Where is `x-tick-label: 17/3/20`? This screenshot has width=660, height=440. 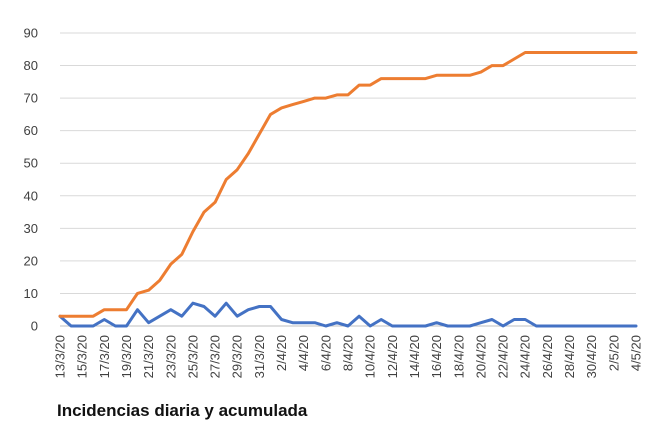
x-tick-label: 17/3/20 is located at coordinates (104, 356).